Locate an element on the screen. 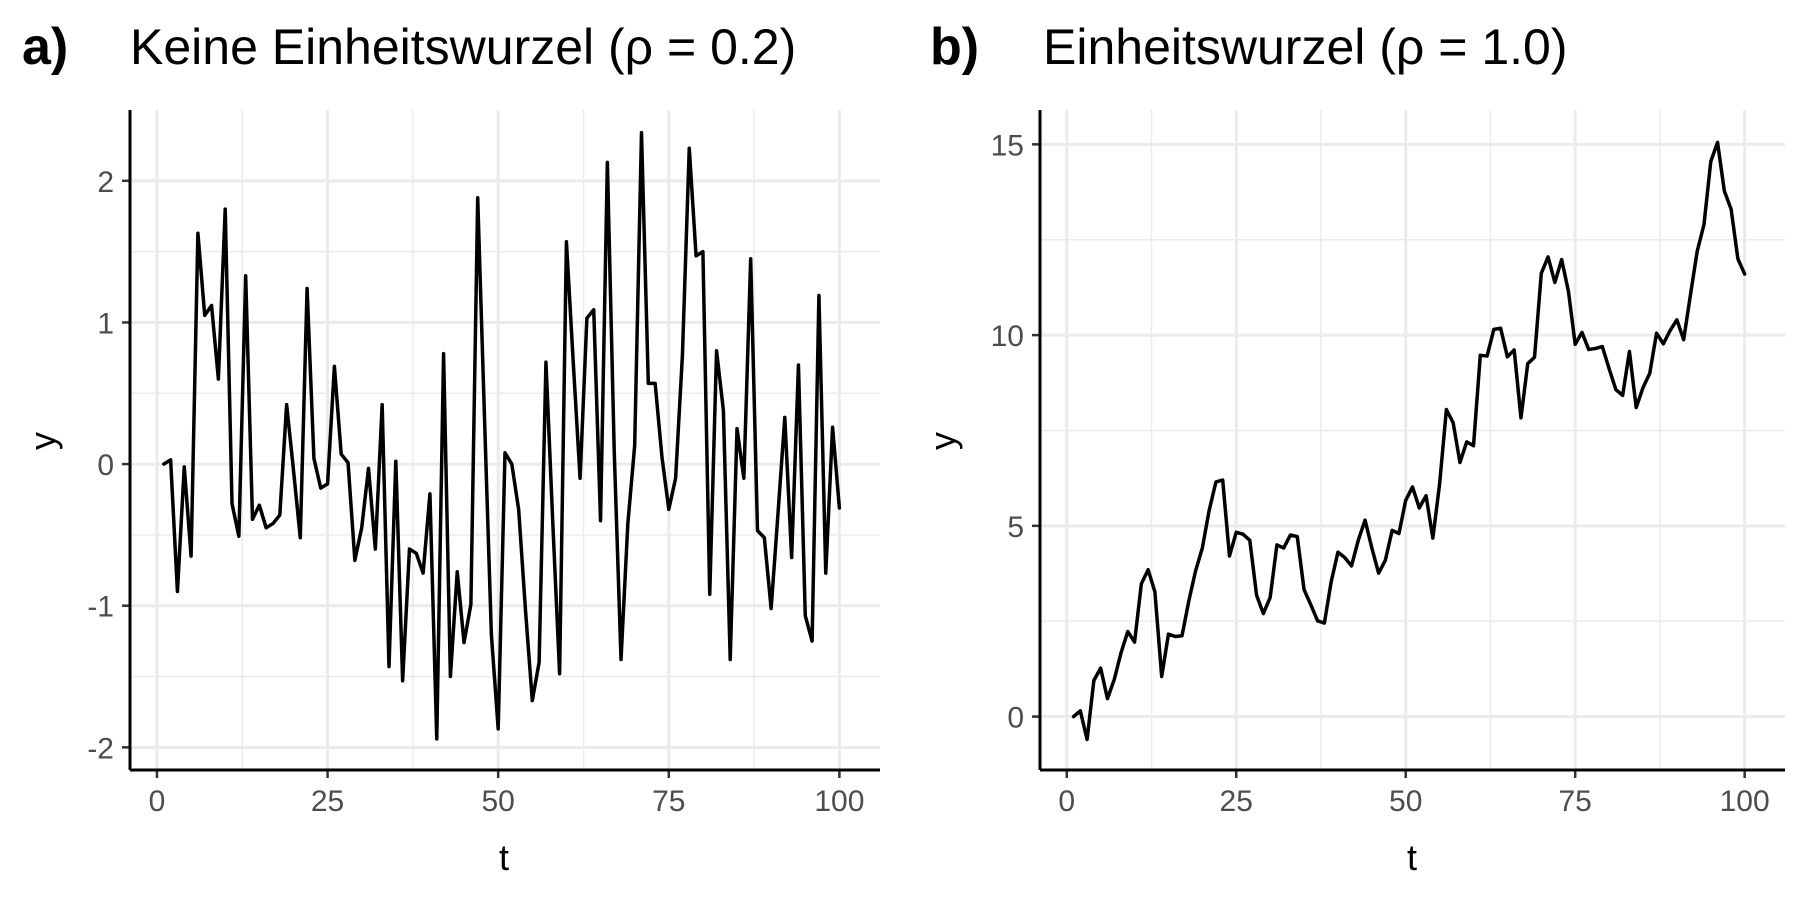  panel-a-tag: a) is located at coordinates (45, 47).